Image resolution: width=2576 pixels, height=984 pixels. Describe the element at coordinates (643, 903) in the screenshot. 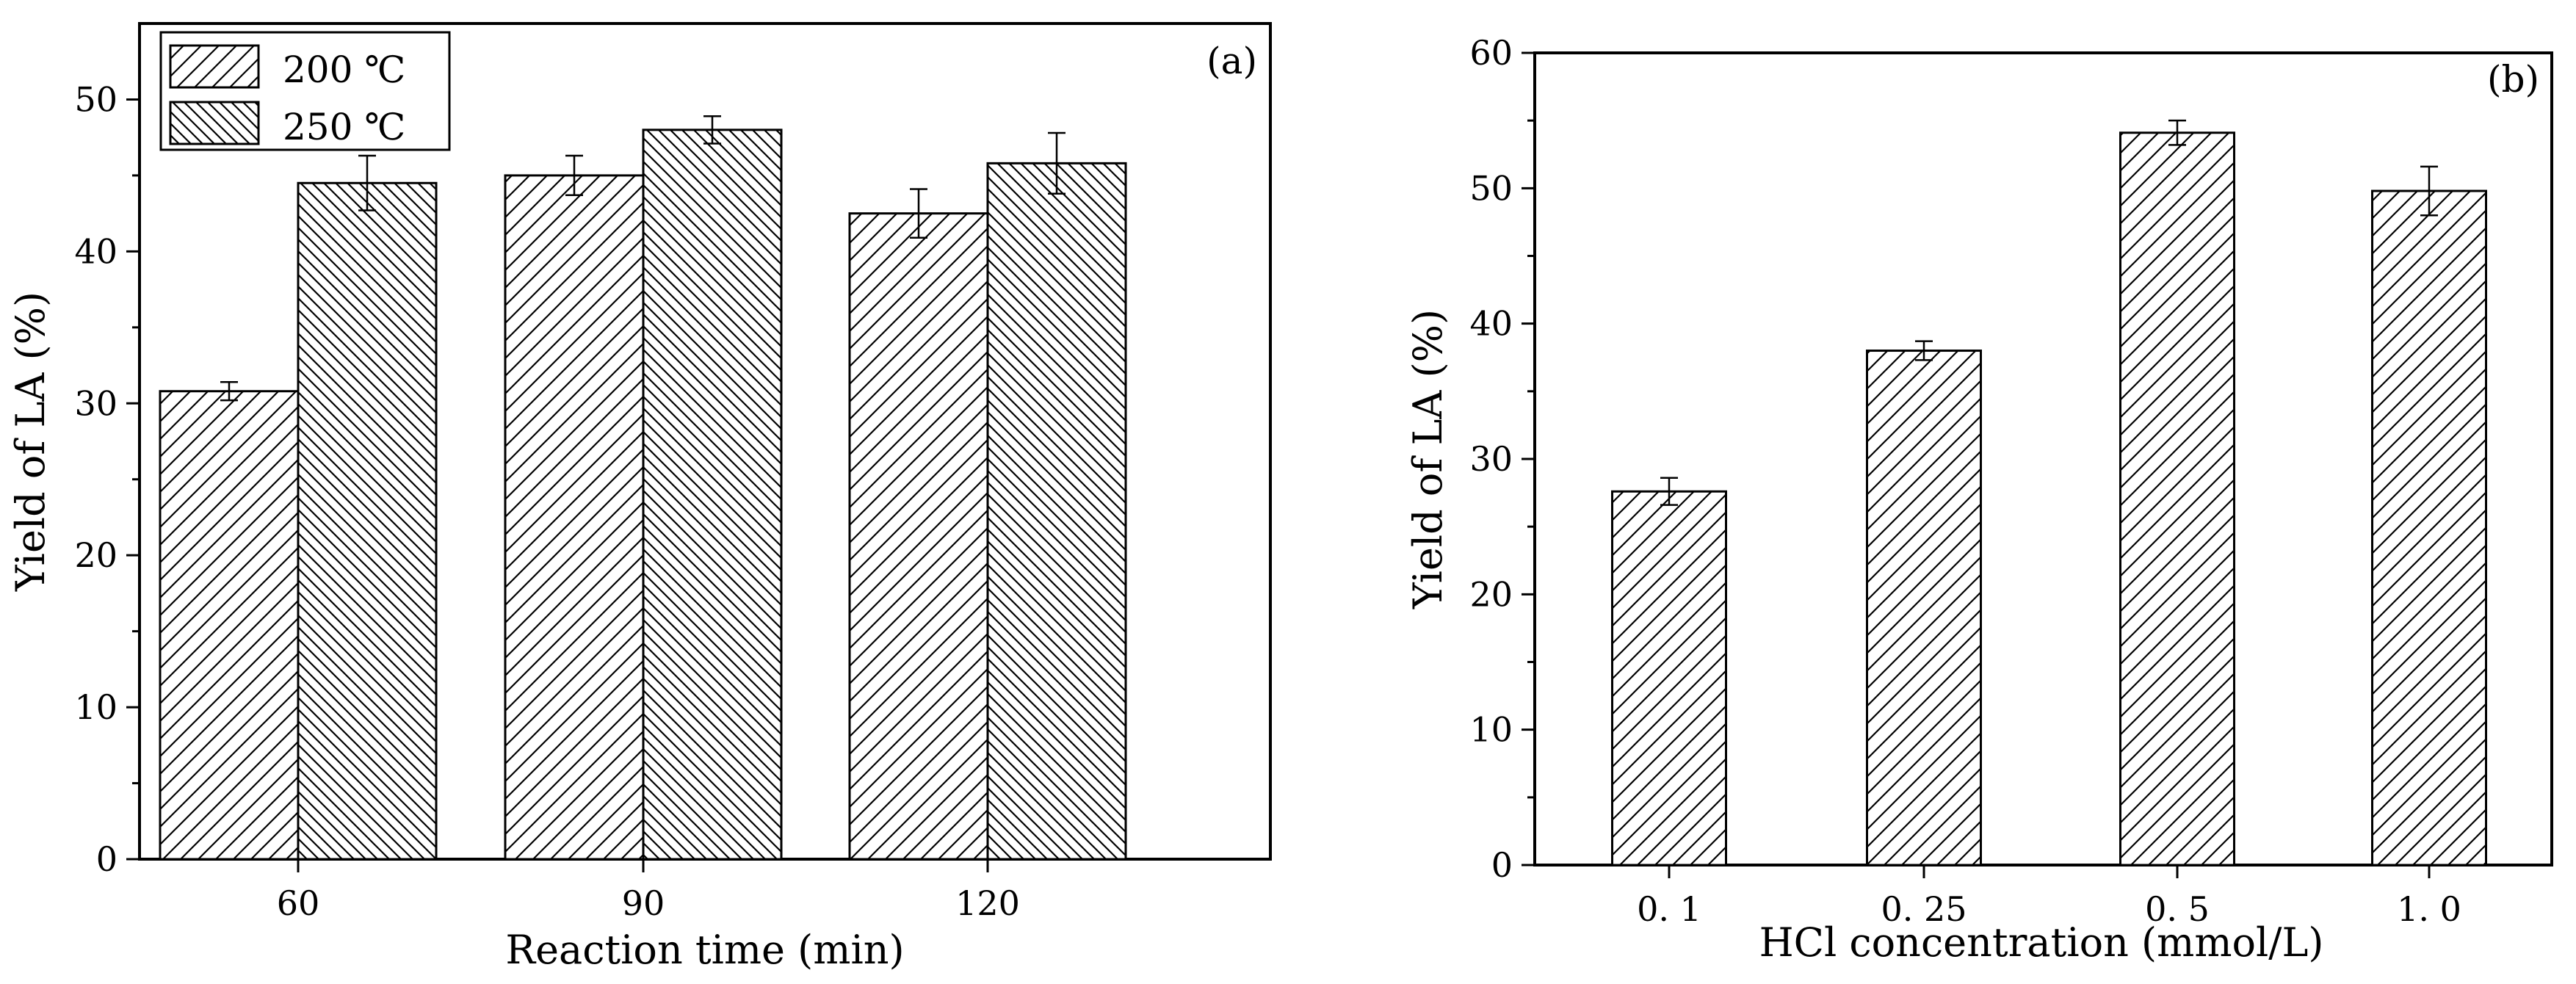

I see `x-tick-label: 90` at that location.